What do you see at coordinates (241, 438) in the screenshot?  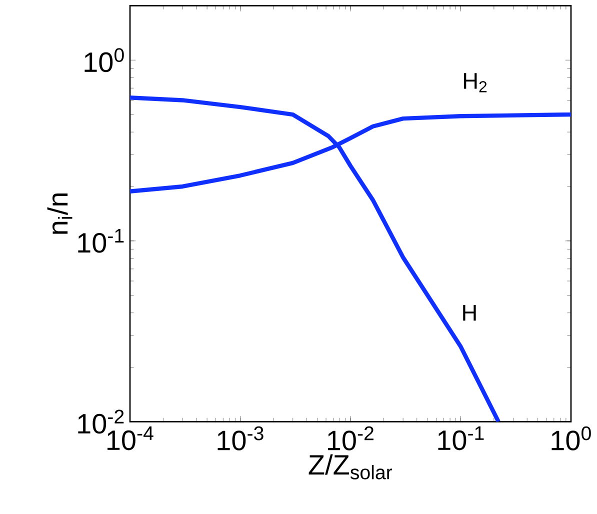 I see `x-tick-label: 10$^{-3}$` at bounding box center [241, 438].